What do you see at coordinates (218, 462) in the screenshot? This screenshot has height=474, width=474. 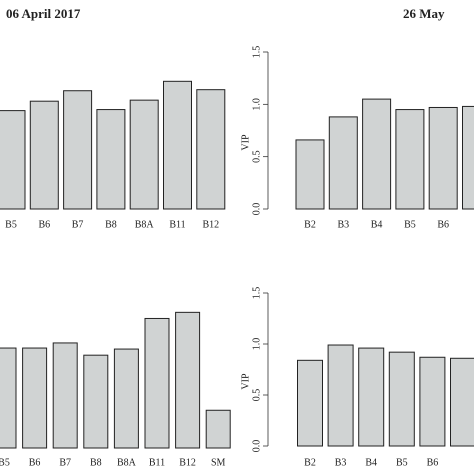 I see `x-tick-label: SM` at bounding box center [218, 462].